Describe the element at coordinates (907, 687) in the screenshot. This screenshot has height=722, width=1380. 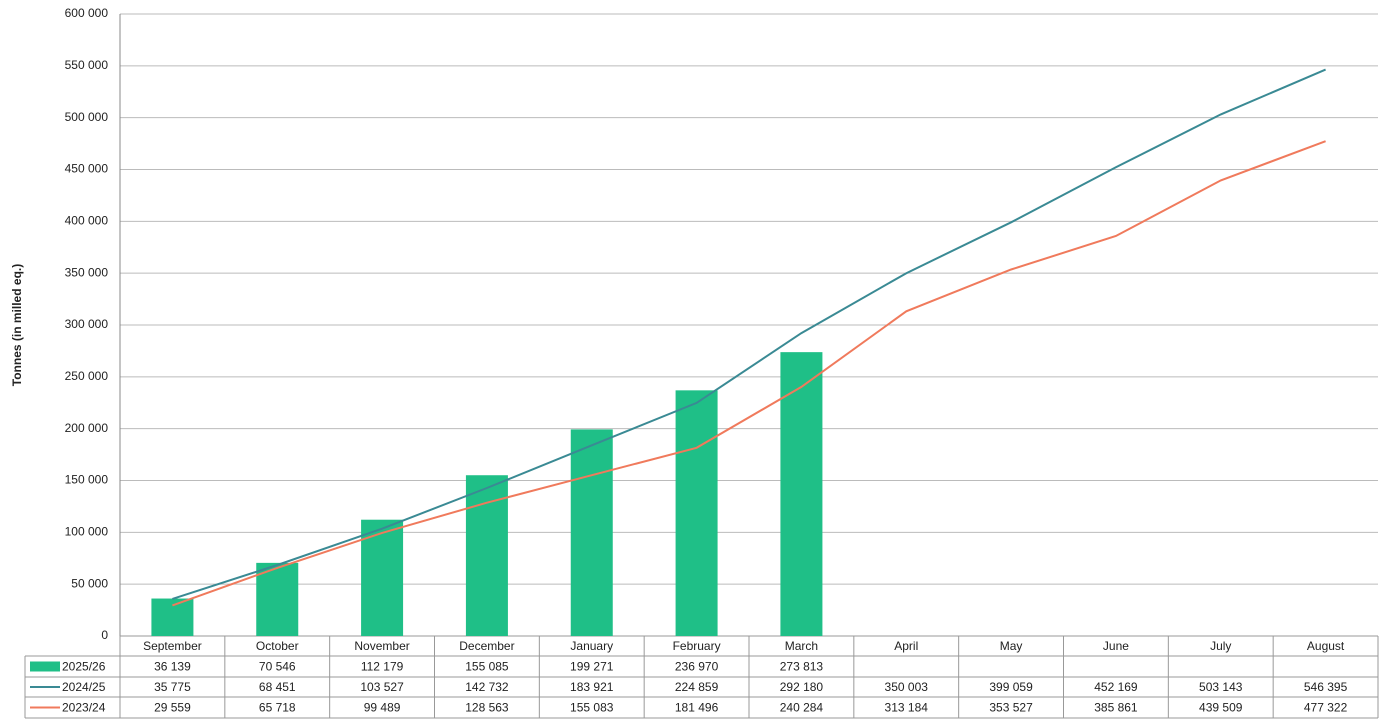
I see `table-value: 350 003` at that location.